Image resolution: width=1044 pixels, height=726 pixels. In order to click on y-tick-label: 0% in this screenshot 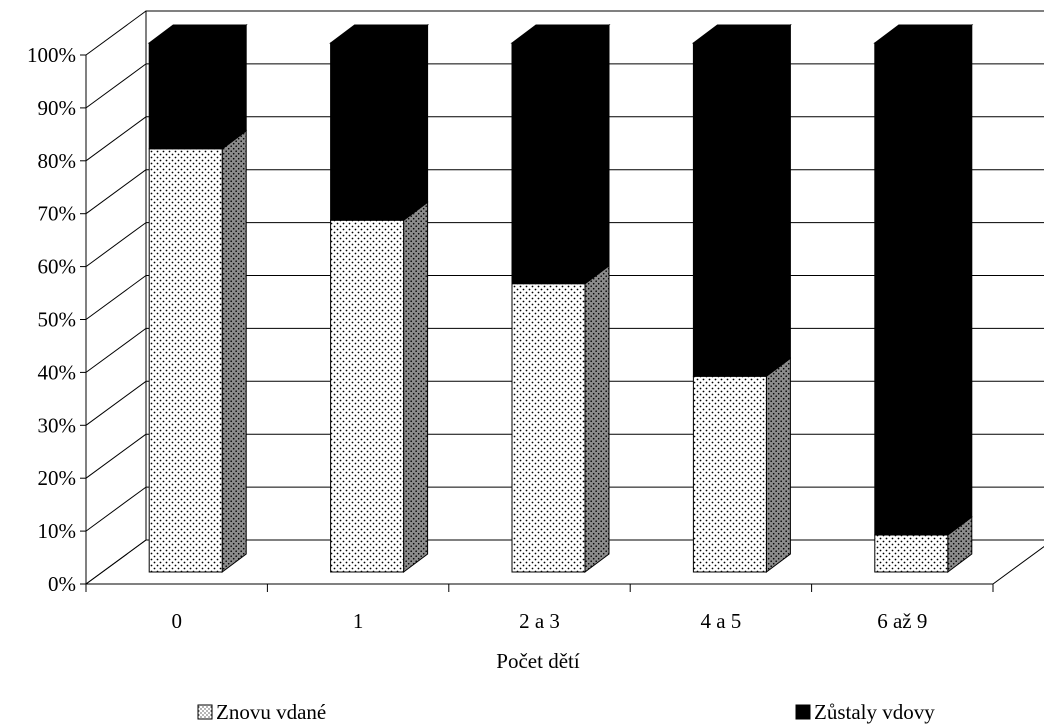, I will do `click(62, 584)`.